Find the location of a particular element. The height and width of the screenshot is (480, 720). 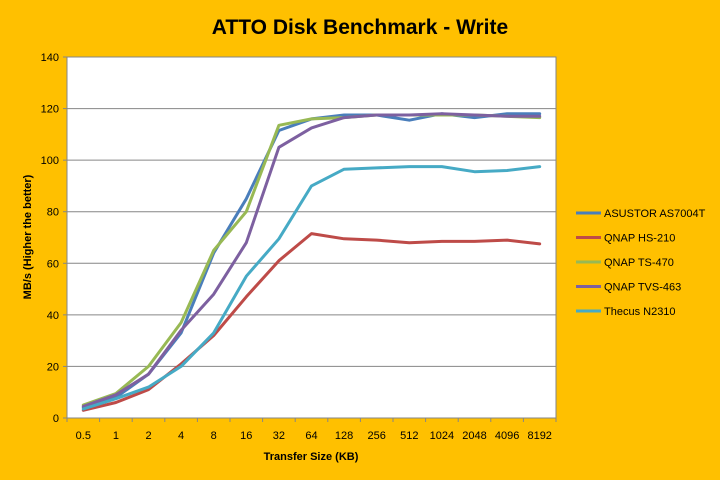

y-tick-label: 20 is located at coordinates (53, 367).